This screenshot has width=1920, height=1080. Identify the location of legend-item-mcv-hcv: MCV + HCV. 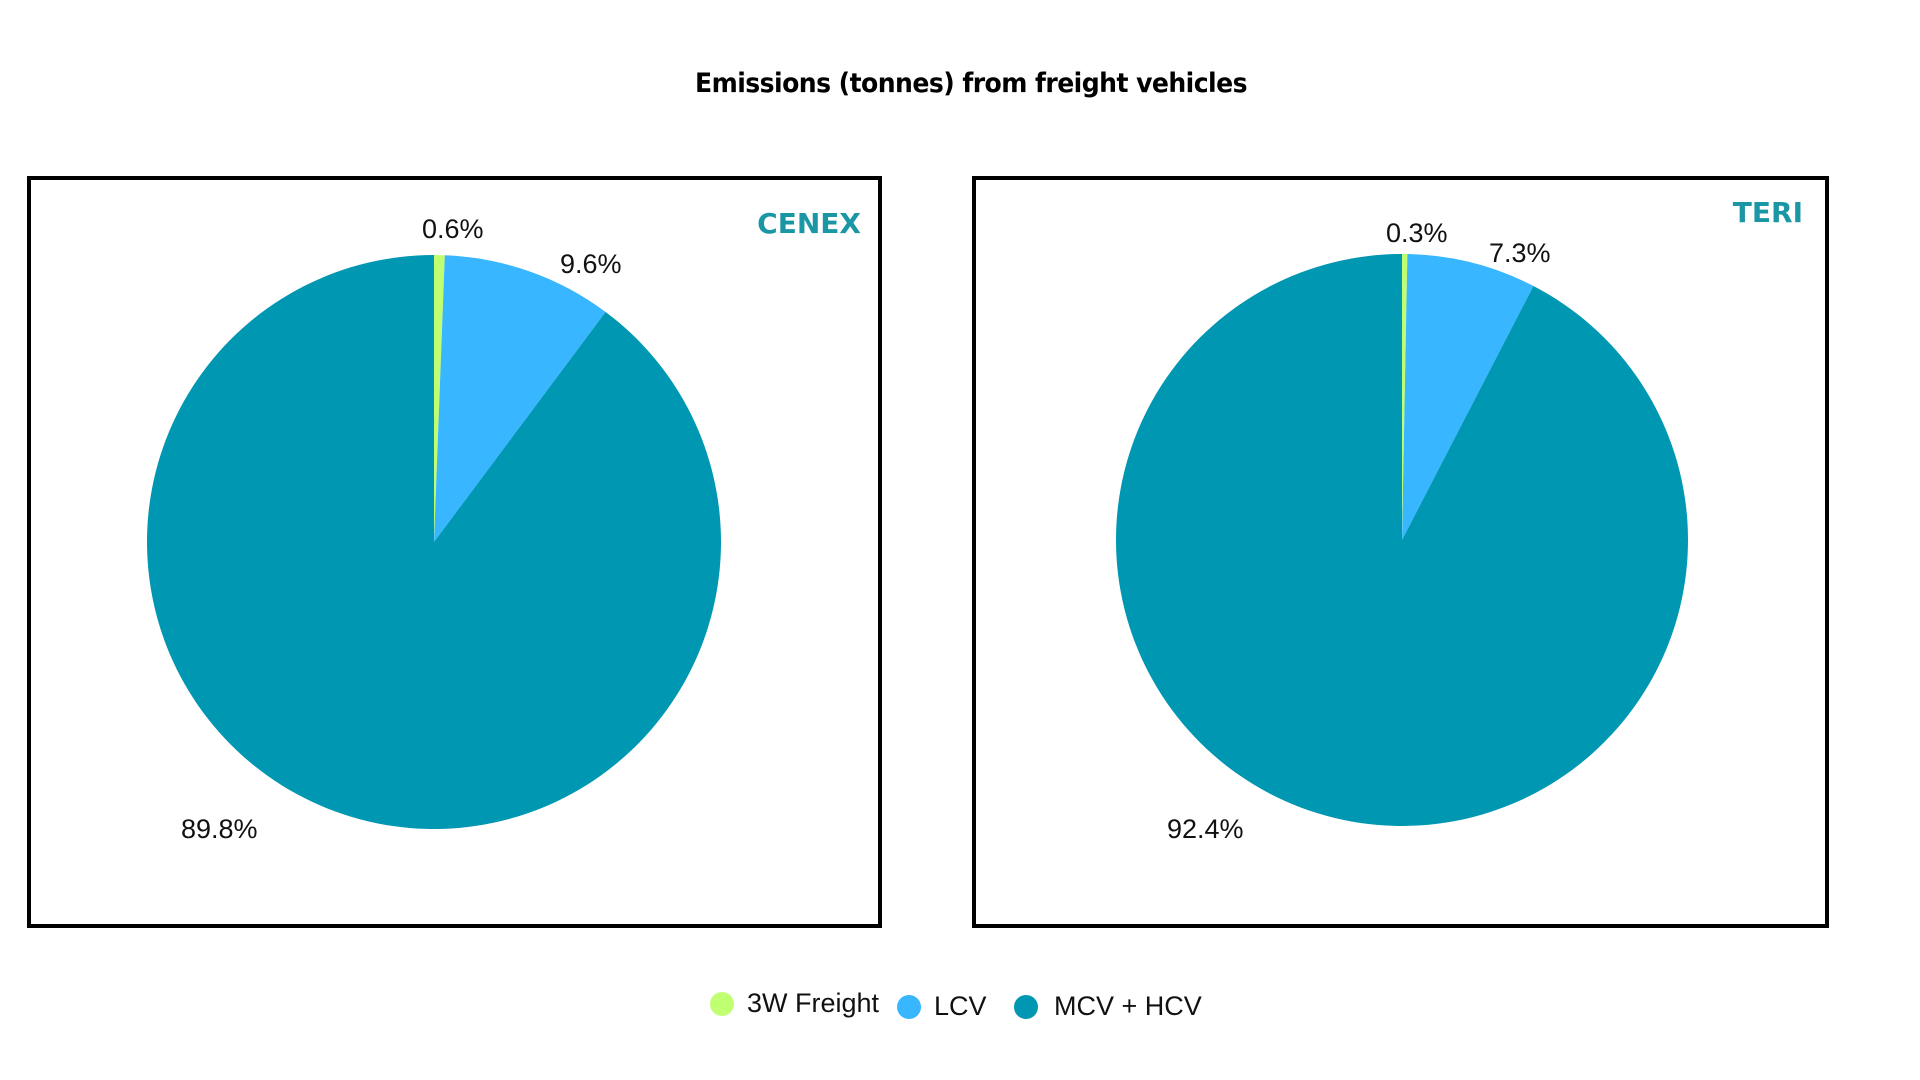
(1108, 1006).